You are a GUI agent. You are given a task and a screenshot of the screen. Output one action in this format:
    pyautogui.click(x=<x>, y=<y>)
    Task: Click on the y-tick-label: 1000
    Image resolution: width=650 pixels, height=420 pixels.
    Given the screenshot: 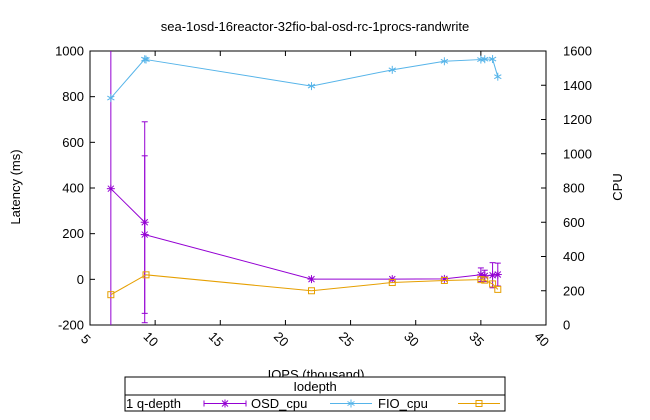 What is the action you would take?
    pyautogui.click(x=69, y=51)
    